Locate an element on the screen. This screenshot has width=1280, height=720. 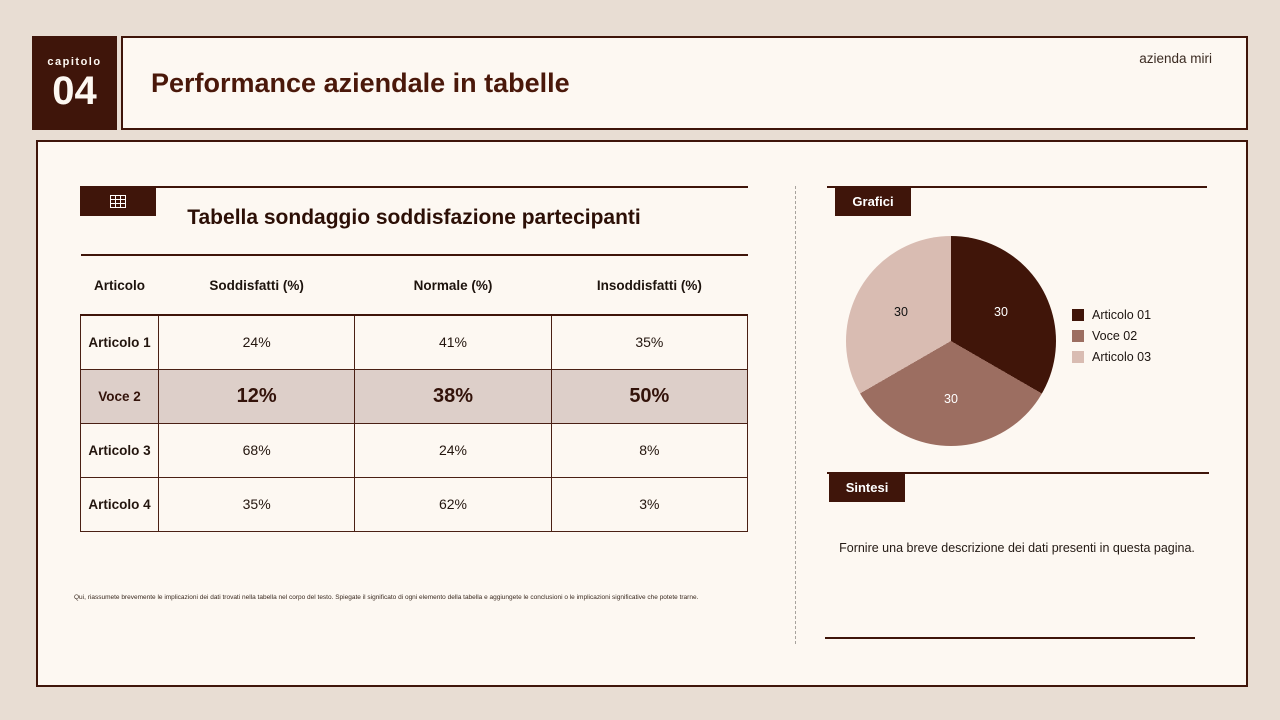
column-header: Insoddisfatti (%) is located at coordinates (649, 285).